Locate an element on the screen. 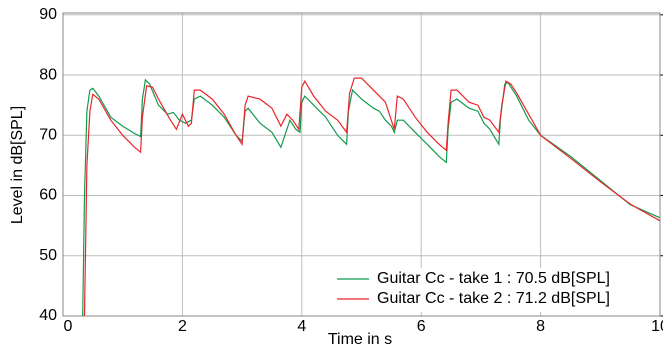 The width and height of the screenshot is (663, 346). y-axis-label: Level in dB[SPL] is located at coordinates (17, 165).